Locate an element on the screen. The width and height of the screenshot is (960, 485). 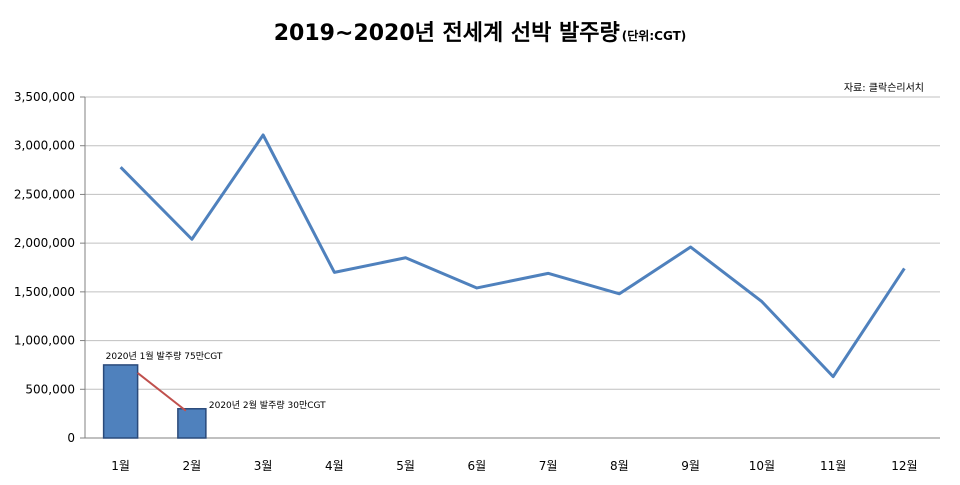
chart-title: 2019~2020년 전세계 선박 발주량 (단위:CGT) is located at coordinates (480, 33).